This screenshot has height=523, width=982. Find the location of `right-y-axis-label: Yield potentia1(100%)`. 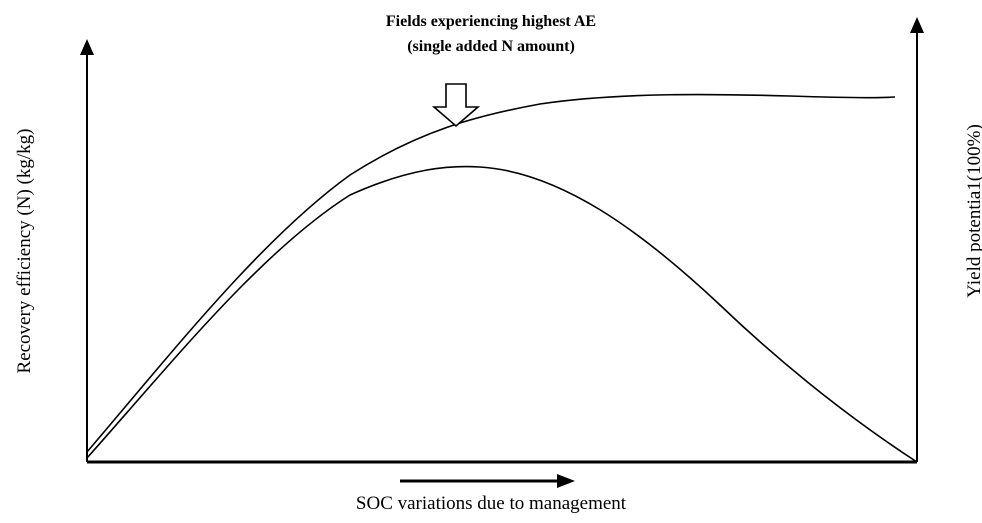

right-y-axis-label: Yield potentia1(100%) is located at coordinates (973, 211).